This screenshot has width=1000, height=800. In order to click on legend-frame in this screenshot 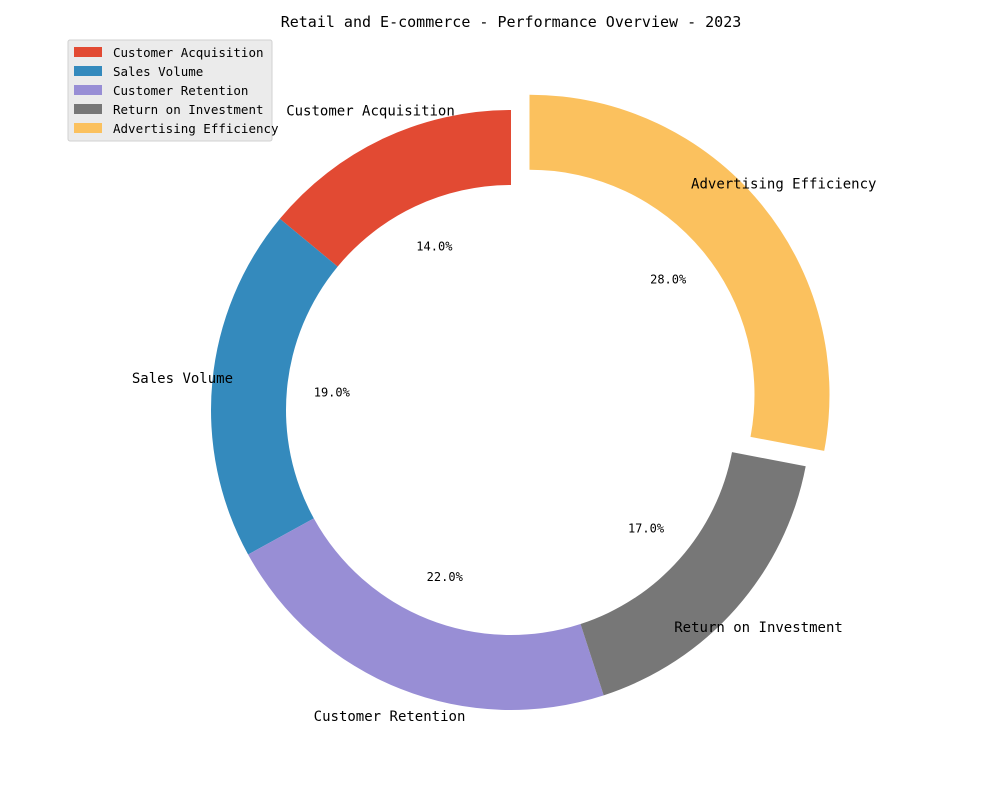, I will do `click(170, 90)`.